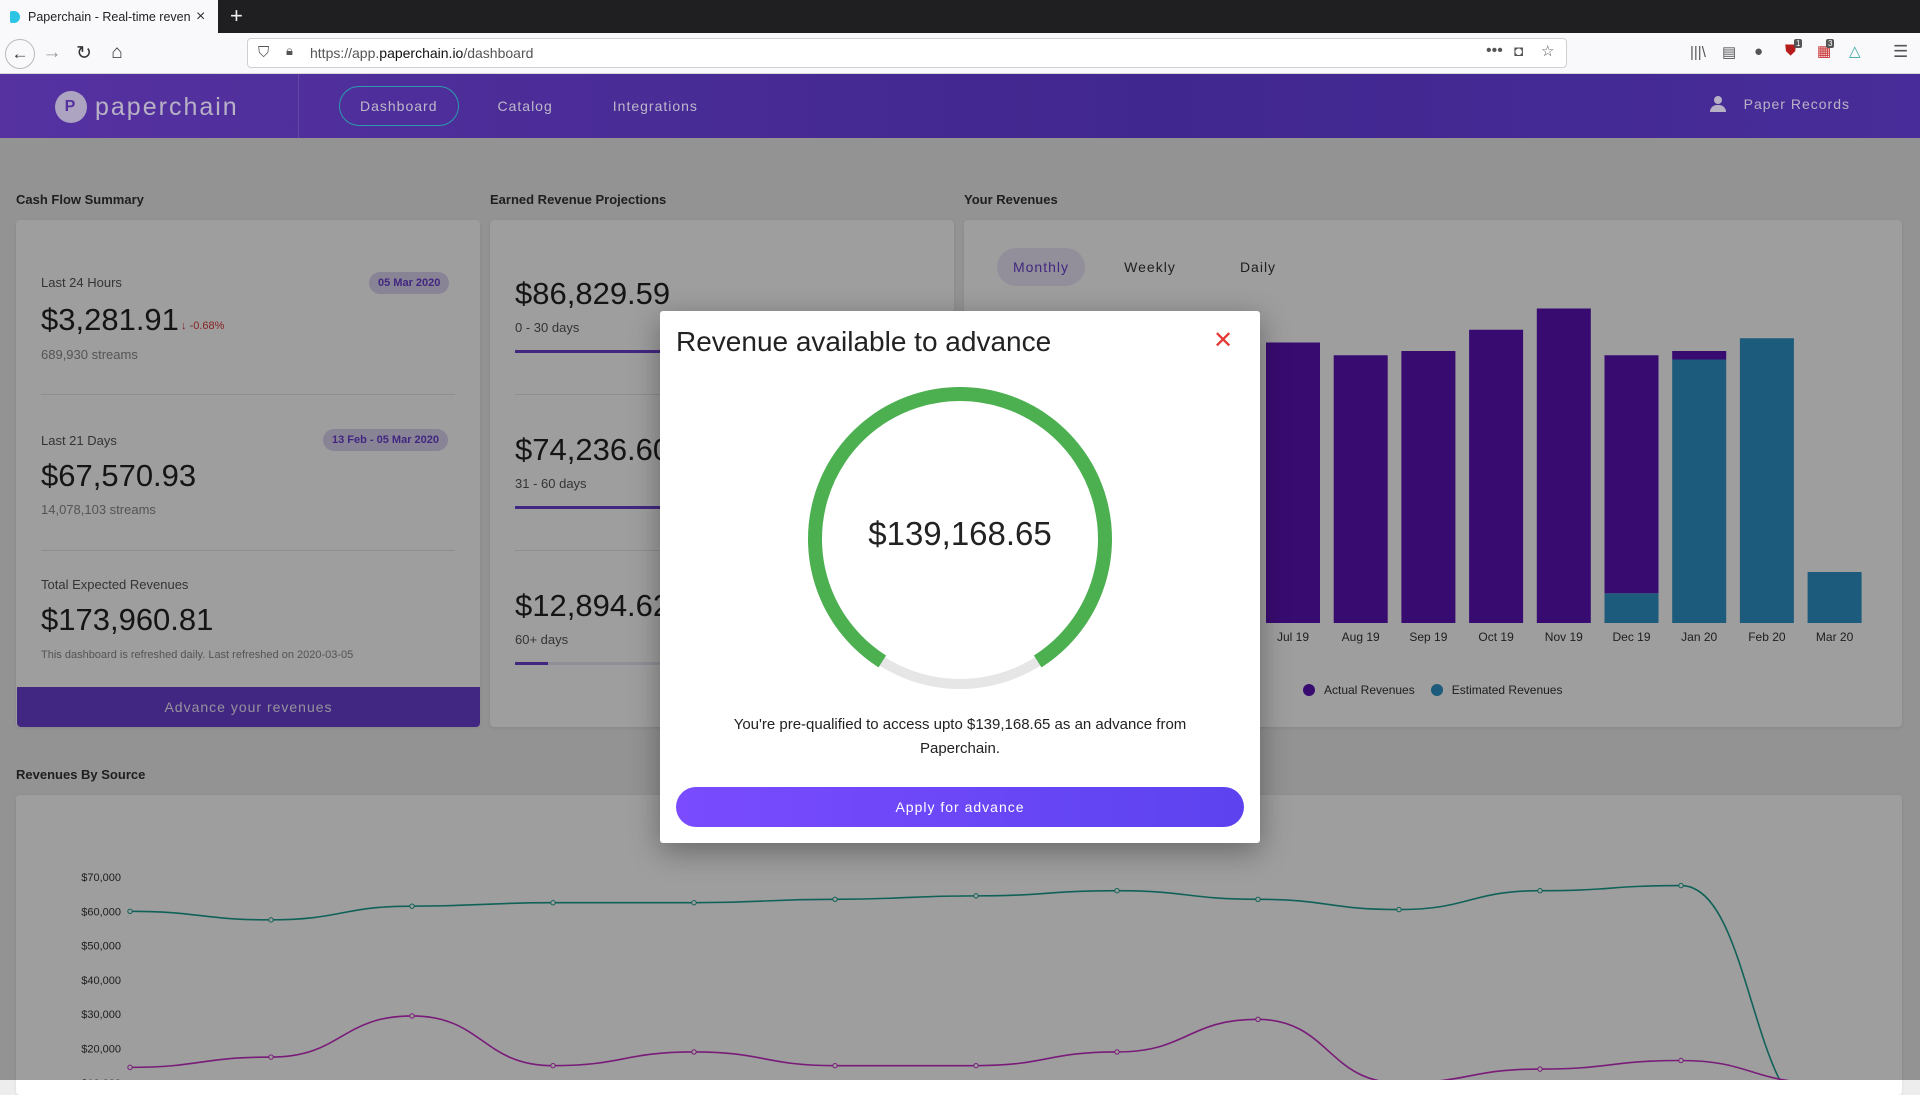  What do you see at coordinates (1150, 267) in the screenshot?
I see `tab-weekly: Weekly` at bounding box center [1150, 267].